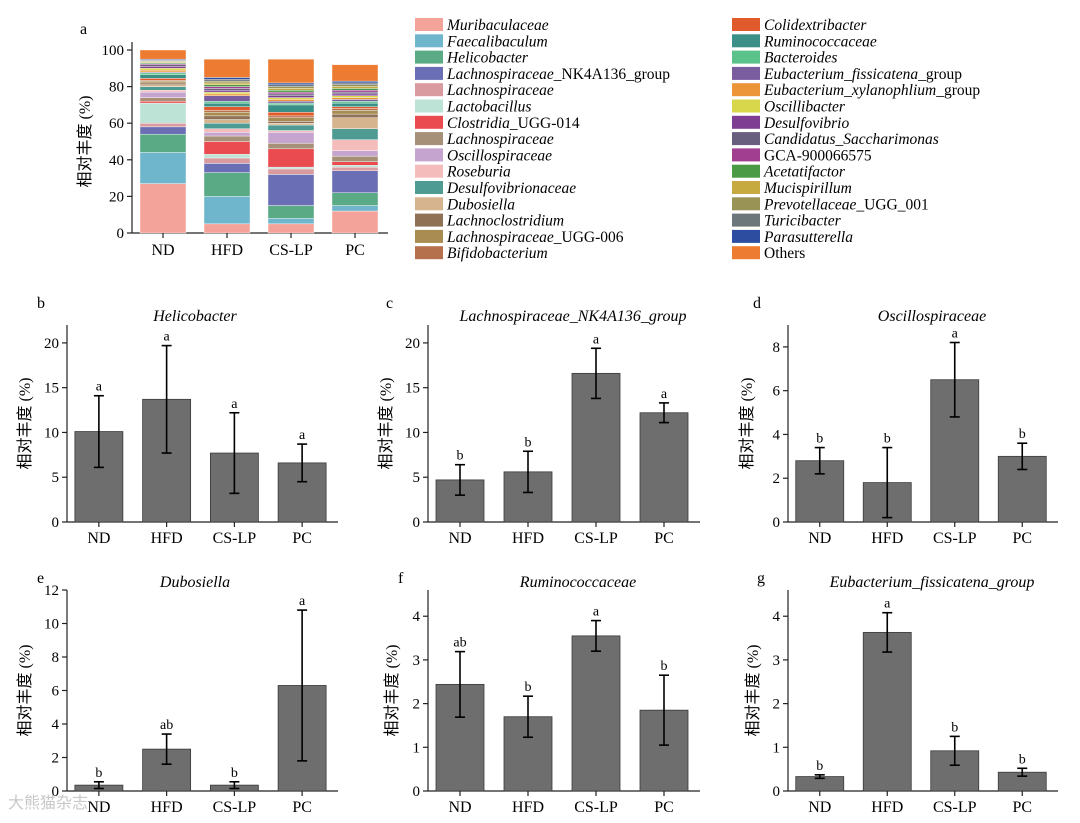 This screenshot has width=1080, height=823. Describe the element at coordinates (777, 748) in the screenshot. I see `y-tick-label: 1` at that location.